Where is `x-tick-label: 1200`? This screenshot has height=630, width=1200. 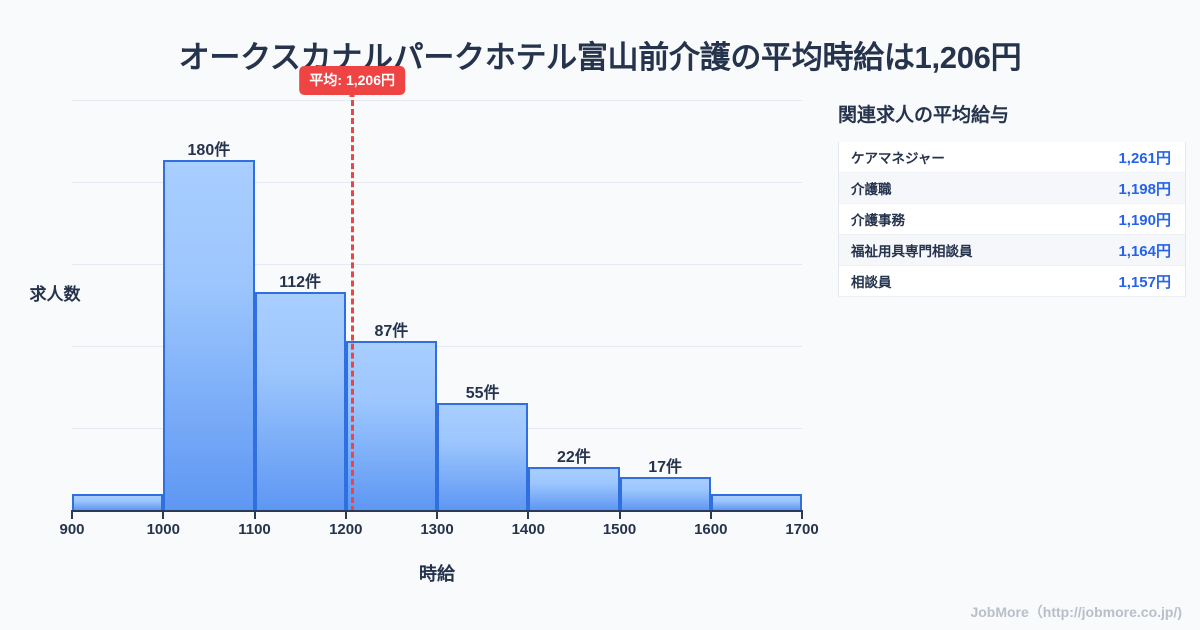 x-tick-label: 1200 is located at coordinates (346, 529).